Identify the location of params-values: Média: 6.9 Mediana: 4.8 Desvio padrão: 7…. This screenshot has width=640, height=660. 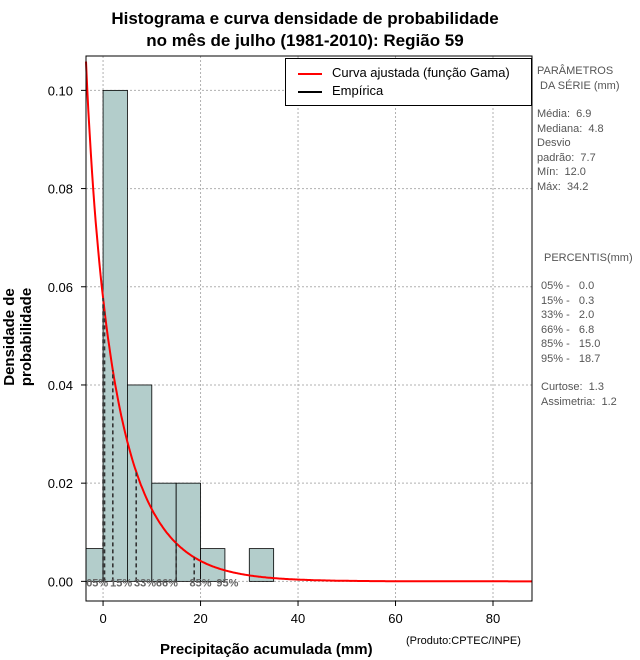
(570, 150).